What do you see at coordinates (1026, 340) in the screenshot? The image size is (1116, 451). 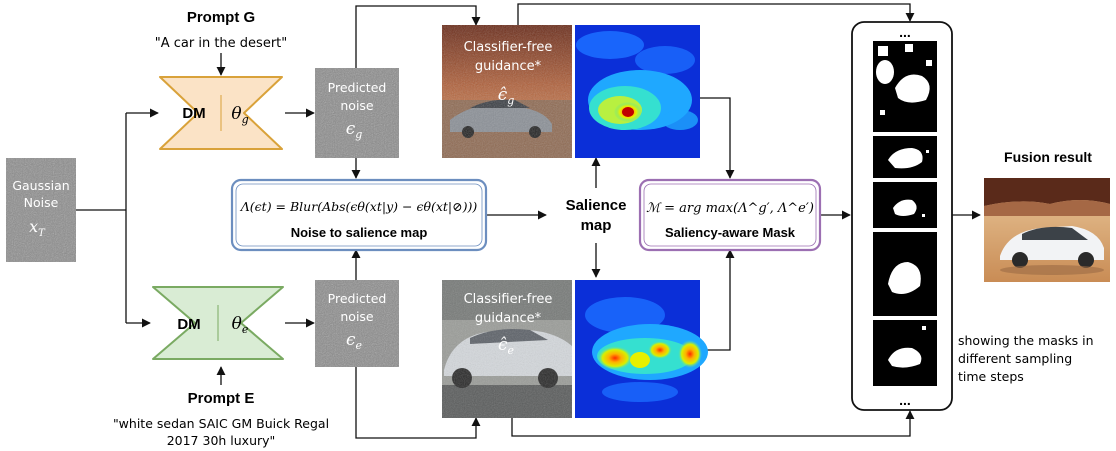 I see `mask-caption-1: showing the masks in` at bounding box center [1026, 340].